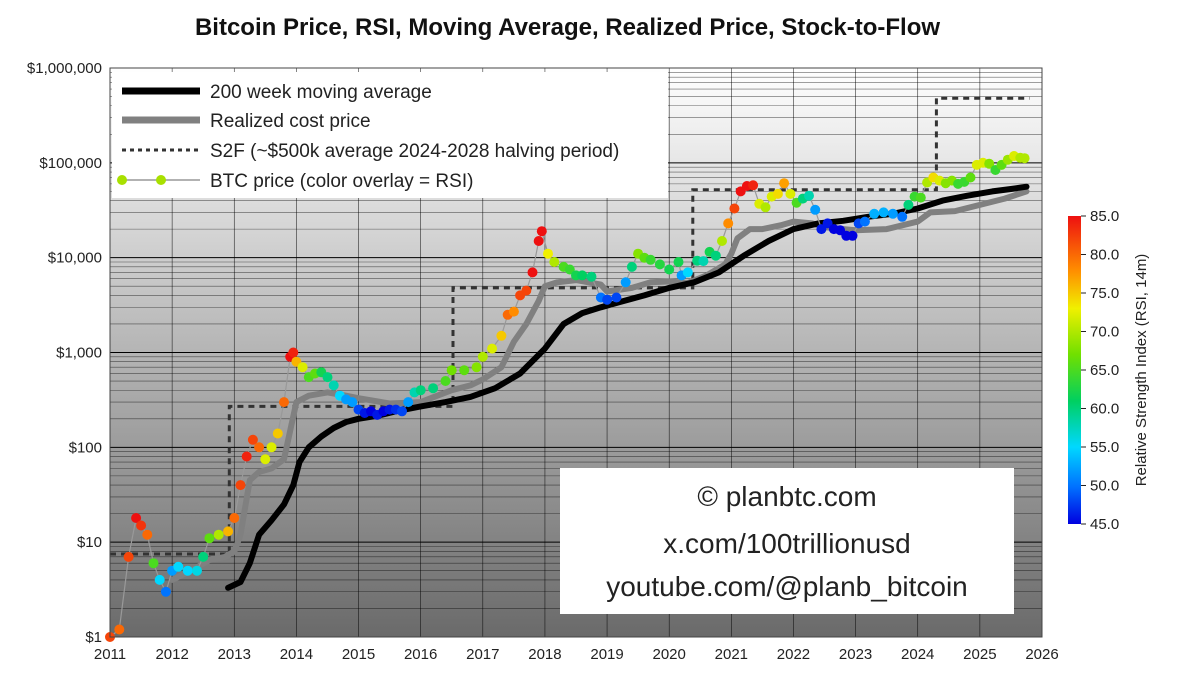 This screenshot has width=1200, height=686. I want to click on legend-box, so click(390, 135).